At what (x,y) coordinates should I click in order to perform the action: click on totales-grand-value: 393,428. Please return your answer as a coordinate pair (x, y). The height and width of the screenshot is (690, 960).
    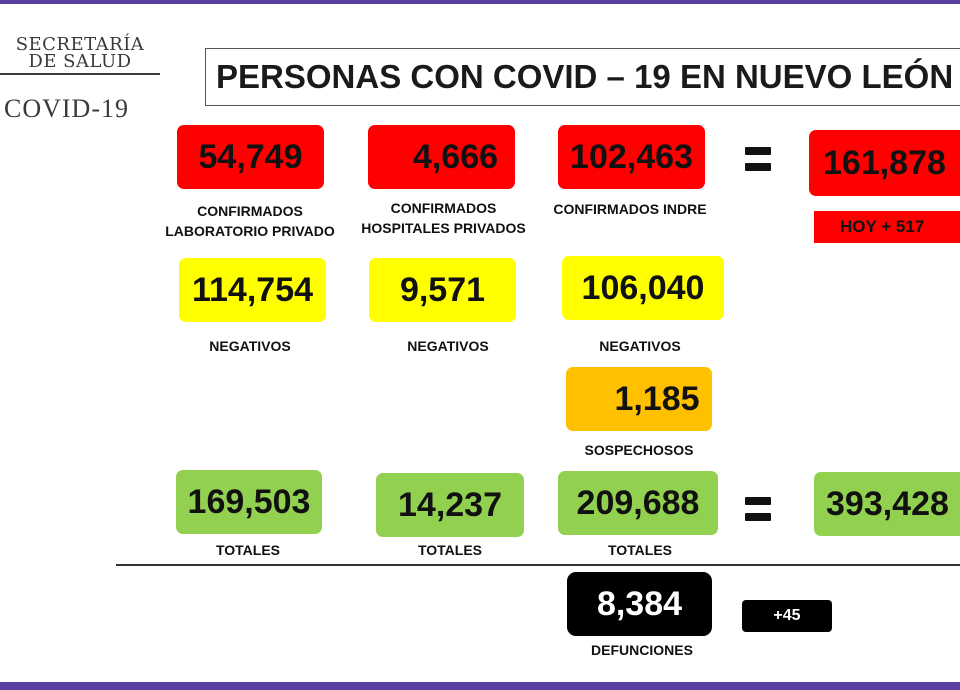
    Looking at the image, I should click on (887, 504).